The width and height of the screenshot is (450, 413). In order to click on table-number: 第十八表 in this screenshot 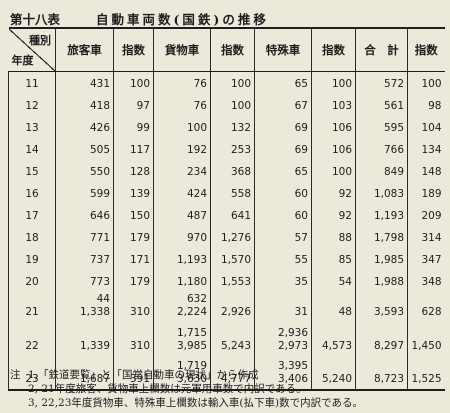, I will do `click(35, 19)`.